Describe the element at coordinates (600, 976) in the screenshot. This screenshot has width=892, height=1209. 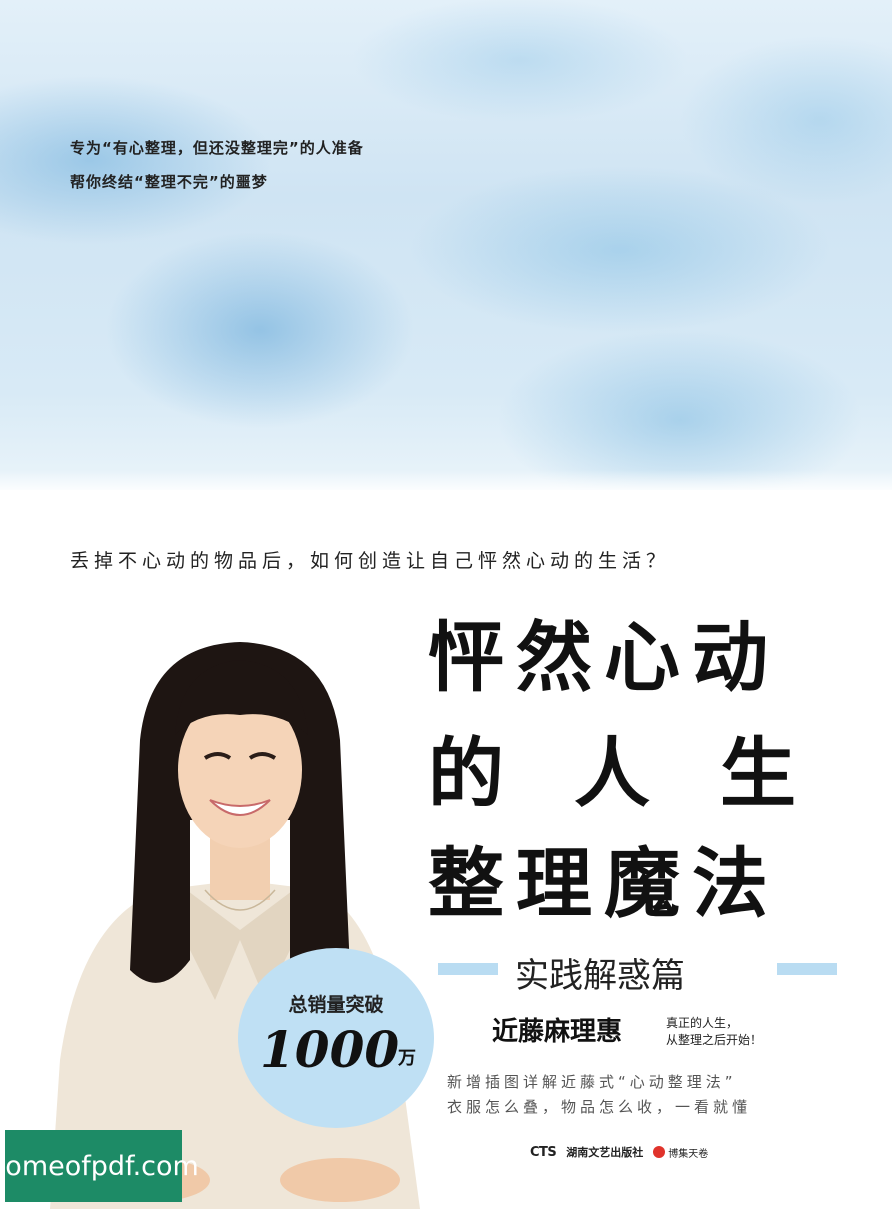
I see `subtitle: 实践解惑篇` at that location.